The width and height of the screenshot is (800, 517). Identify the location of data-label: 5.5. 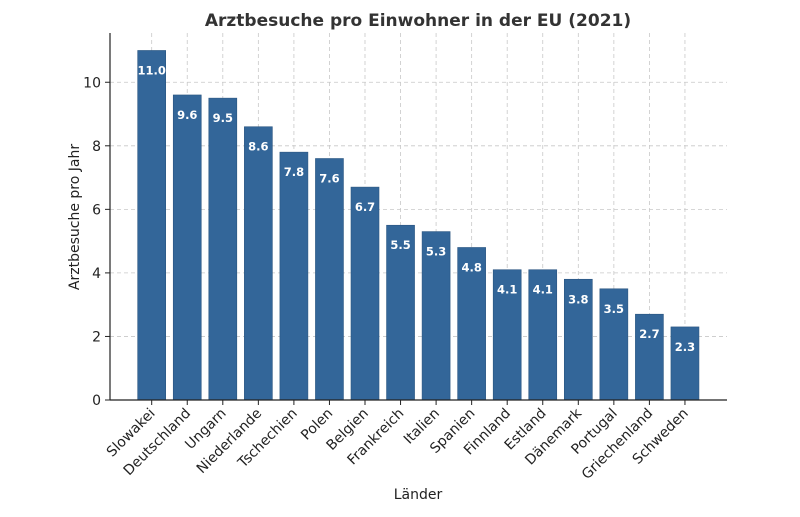
(400, 245).